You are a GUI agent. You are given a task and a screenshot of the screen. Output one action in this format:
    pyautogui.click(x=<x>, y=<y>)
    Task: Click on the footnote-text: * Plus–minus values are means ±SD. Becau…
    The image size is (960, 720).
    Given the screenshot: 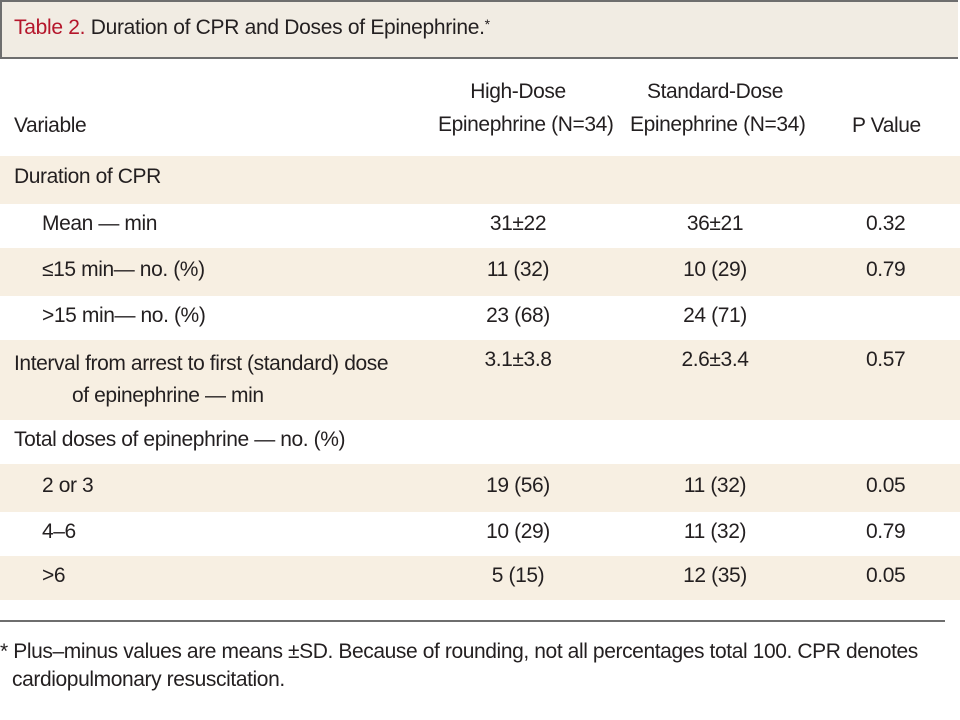 What is the action you would take?
    pyautogui.click(x=459, y=665)
    